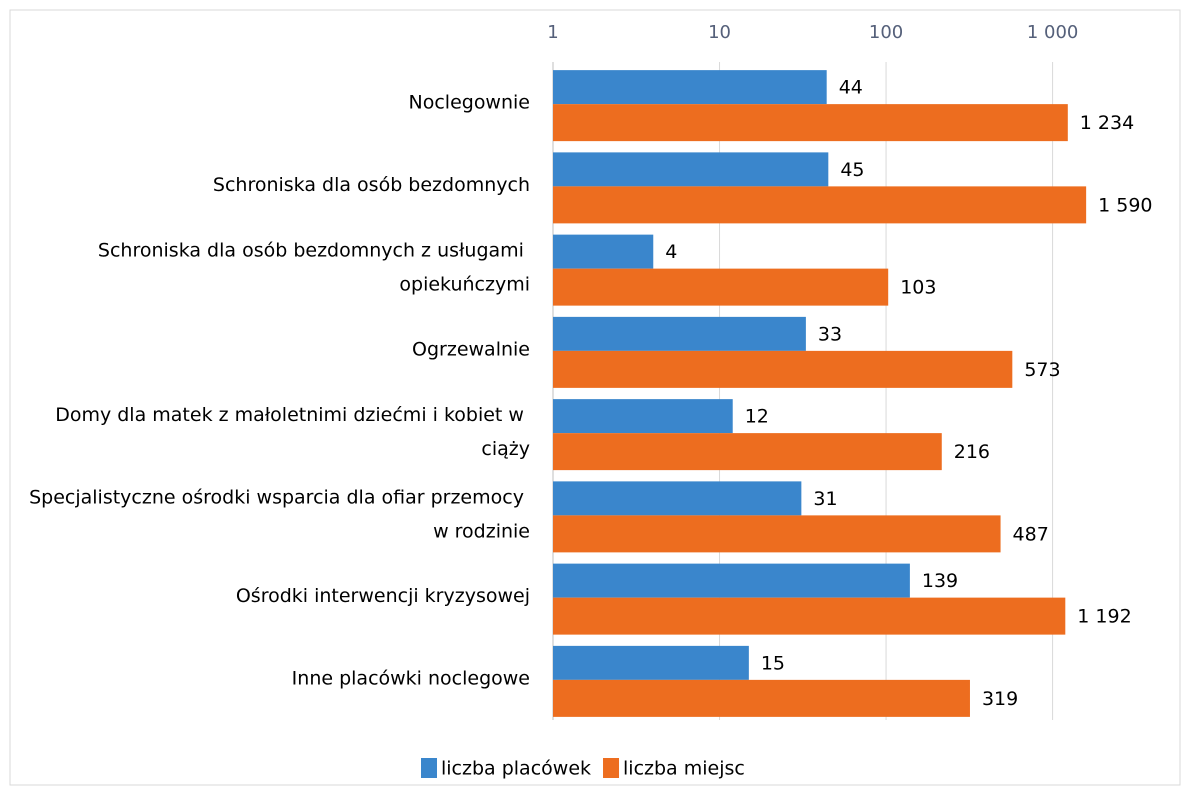 This screenshot has width=1196, height=796. What do you see at coordinates (852, 170) in the screenshot?
I see `data-label: 45` at bounding box center [852, 170].